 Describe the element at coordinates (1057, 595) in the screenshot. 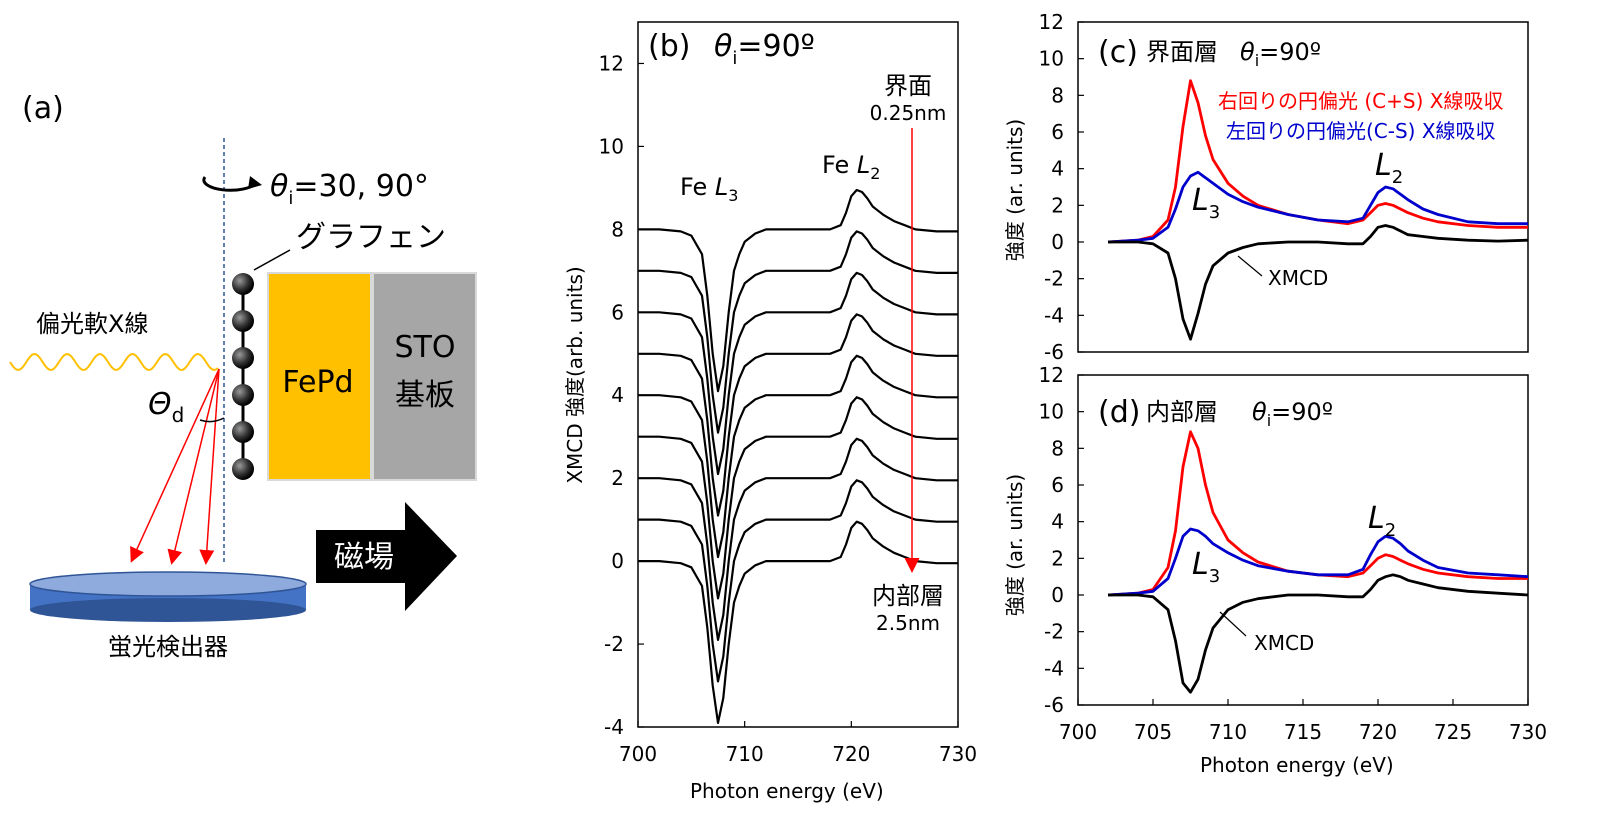

I see `y-tick-label-d: 0` at that location.